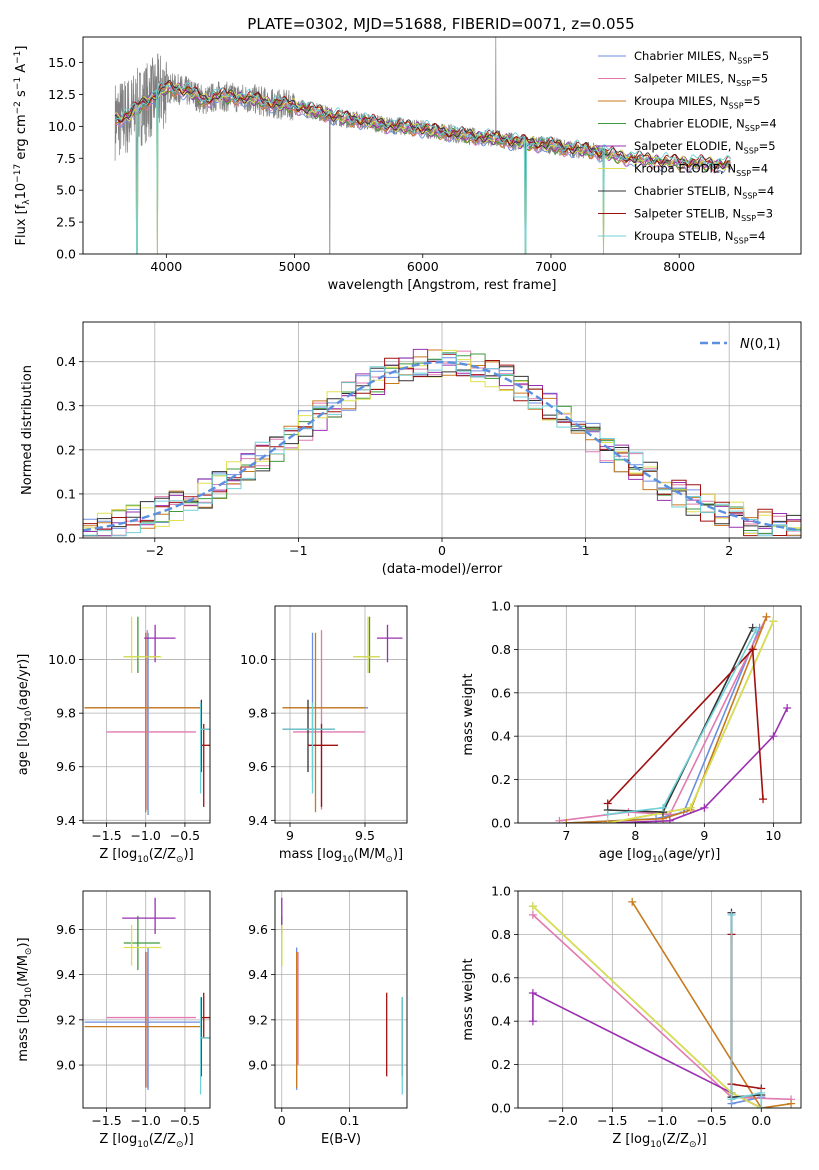 This screenshot has height=1170, width=819. Describe the element at coordinates (147, 996) in the screenshot. I see `plot-mass-vs-Z` at that location.